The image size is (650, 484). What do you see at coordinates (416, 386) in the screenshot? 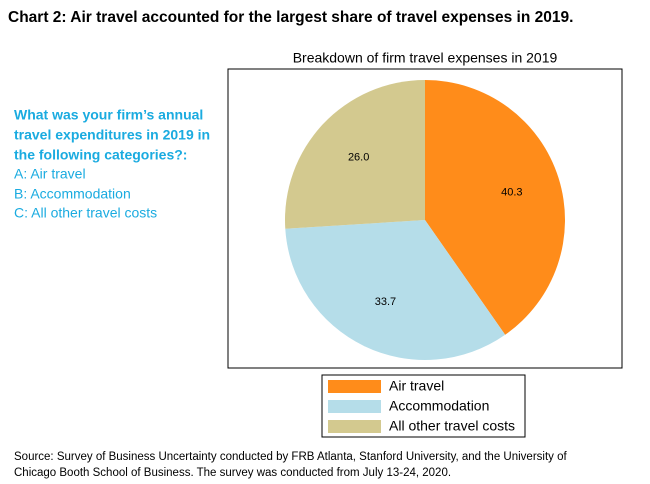
I see `legend-label: Air travel` at bounding box center [416, 386].